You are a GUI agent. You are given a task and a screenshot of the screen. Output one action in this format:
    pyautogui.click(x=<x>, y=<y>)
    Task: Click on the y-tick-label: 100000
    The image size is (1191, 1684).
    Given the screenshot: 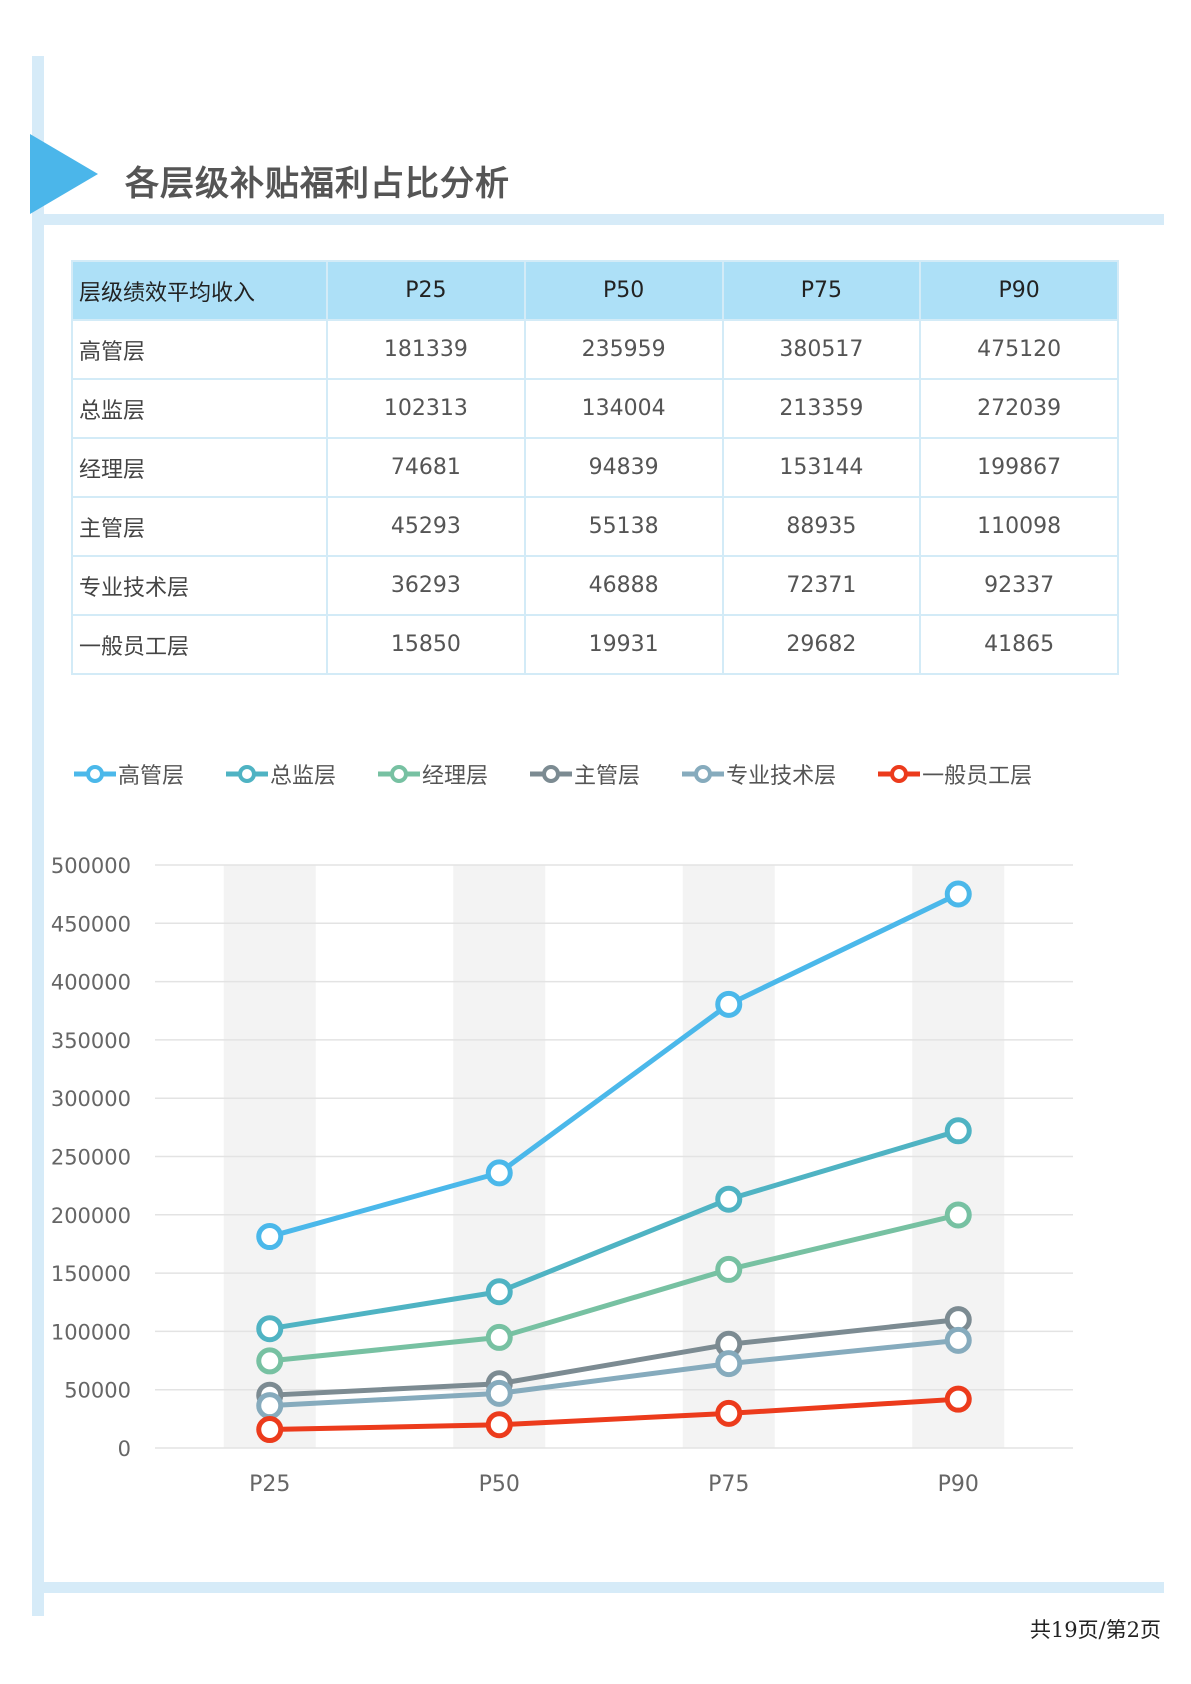 What is the action you would take?
    pyautogui.click(x=91, y=1332)
    